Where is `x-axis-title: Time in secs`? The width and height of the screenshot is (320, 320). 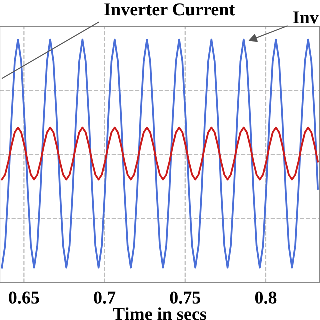
x-axis-title: Time in secs is located at coordinates (160, 314).